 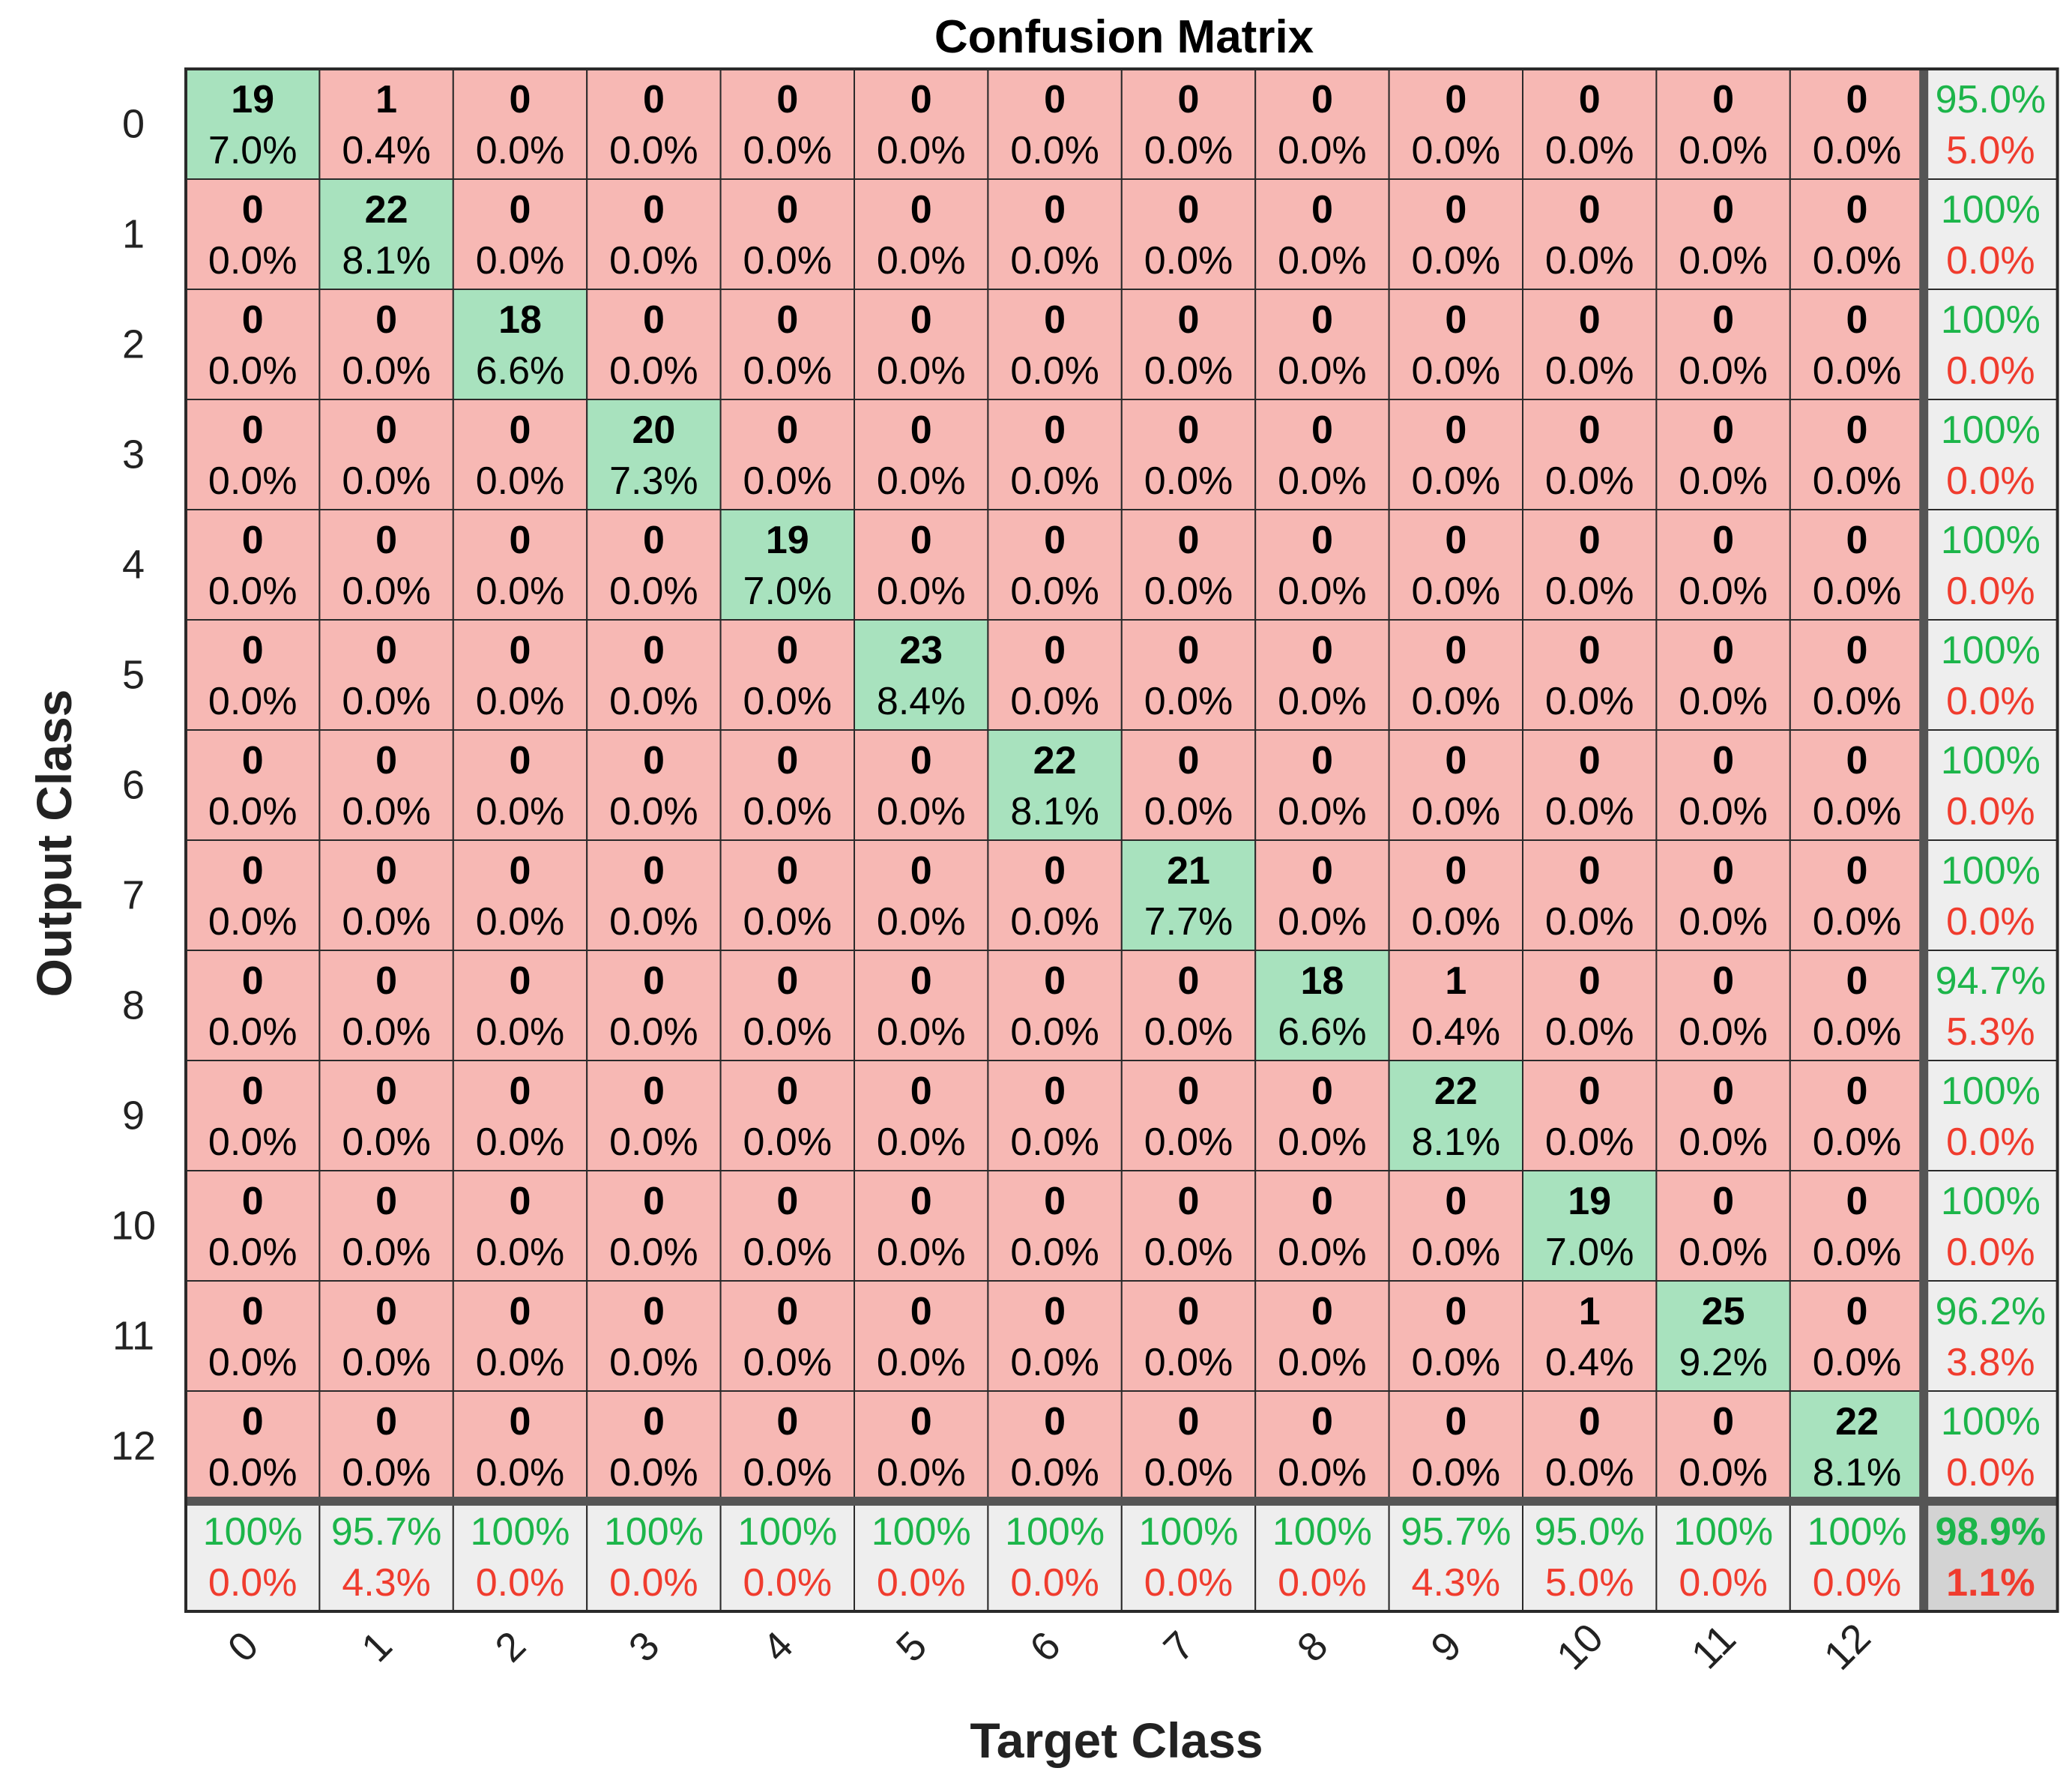 I want to click on x-tick-label: 1, so click(x=377, y=1647).